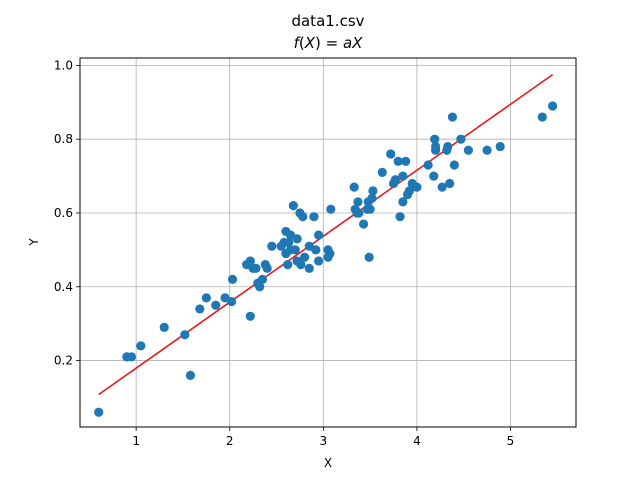 The width and height of the screenshot is (640, 480). I want to click on x-ticks: 1 2 3 4 5, so click(323, 437).